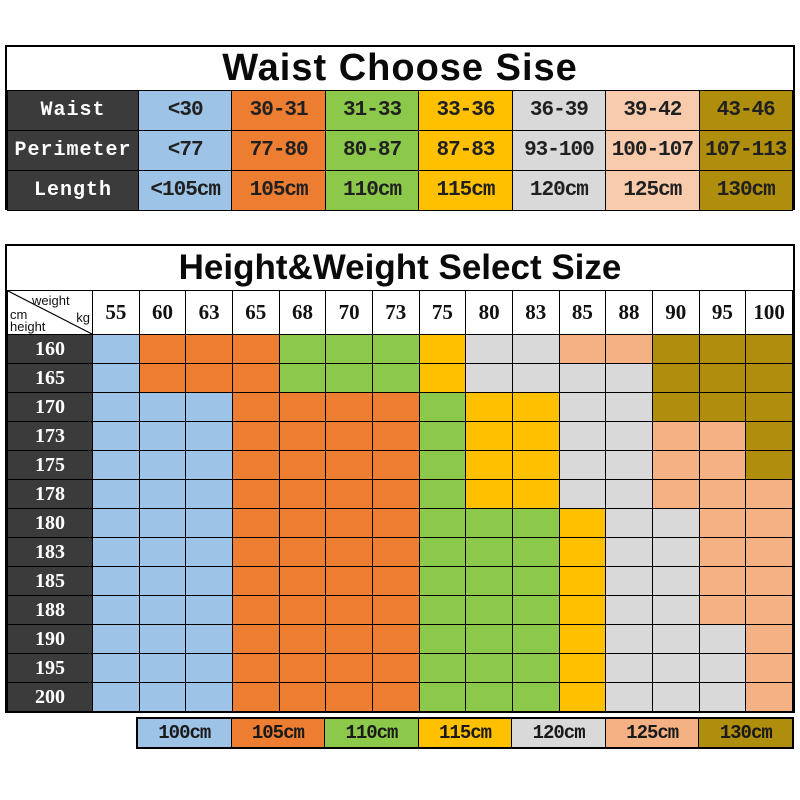  I want to click on weight-header-cell: 85, so click(582, 312).